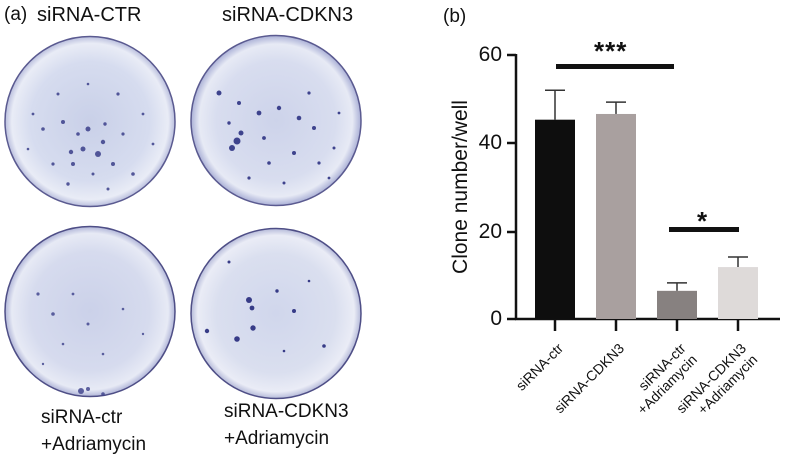 The height and width of the screenshot is (461, 791). I want to click on plate-label-line1: siRNA-ctr, so click(82, 417).